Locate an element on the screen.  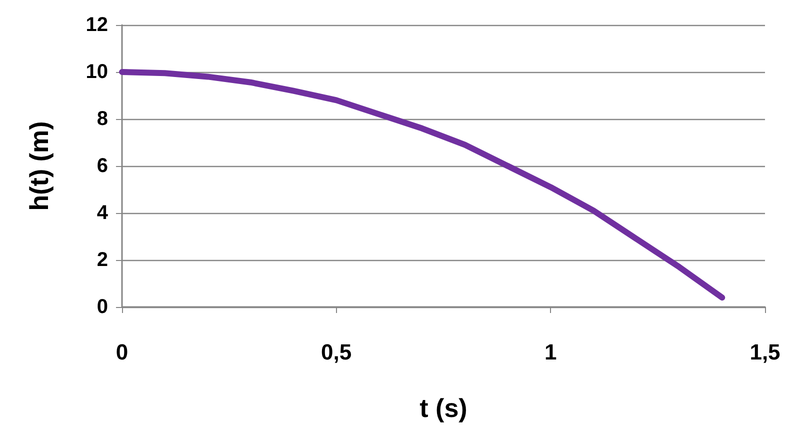
y-axis-title: h(t) (m) is located at coordinates (39, 166).